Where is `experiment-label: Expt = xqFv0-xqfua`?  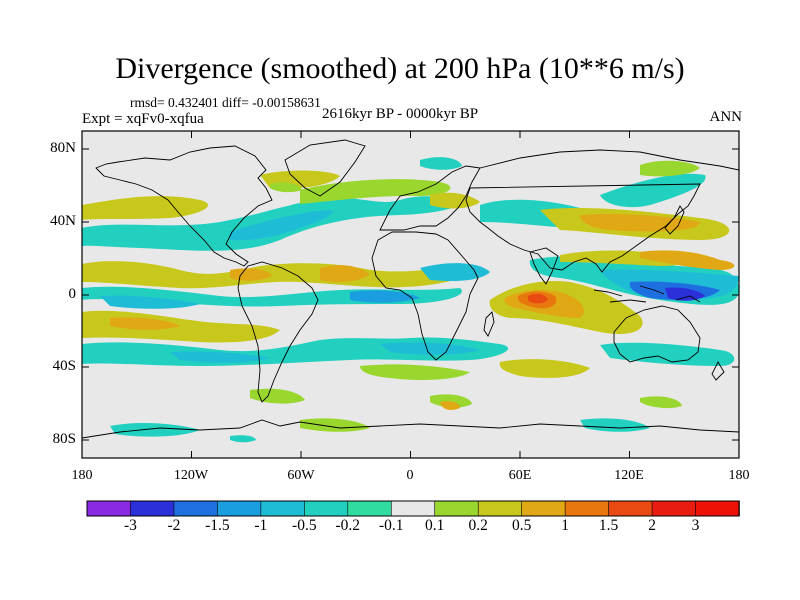 experiment-label: Expt = xqFv0-xqfua is located at coordinates (143, 119).